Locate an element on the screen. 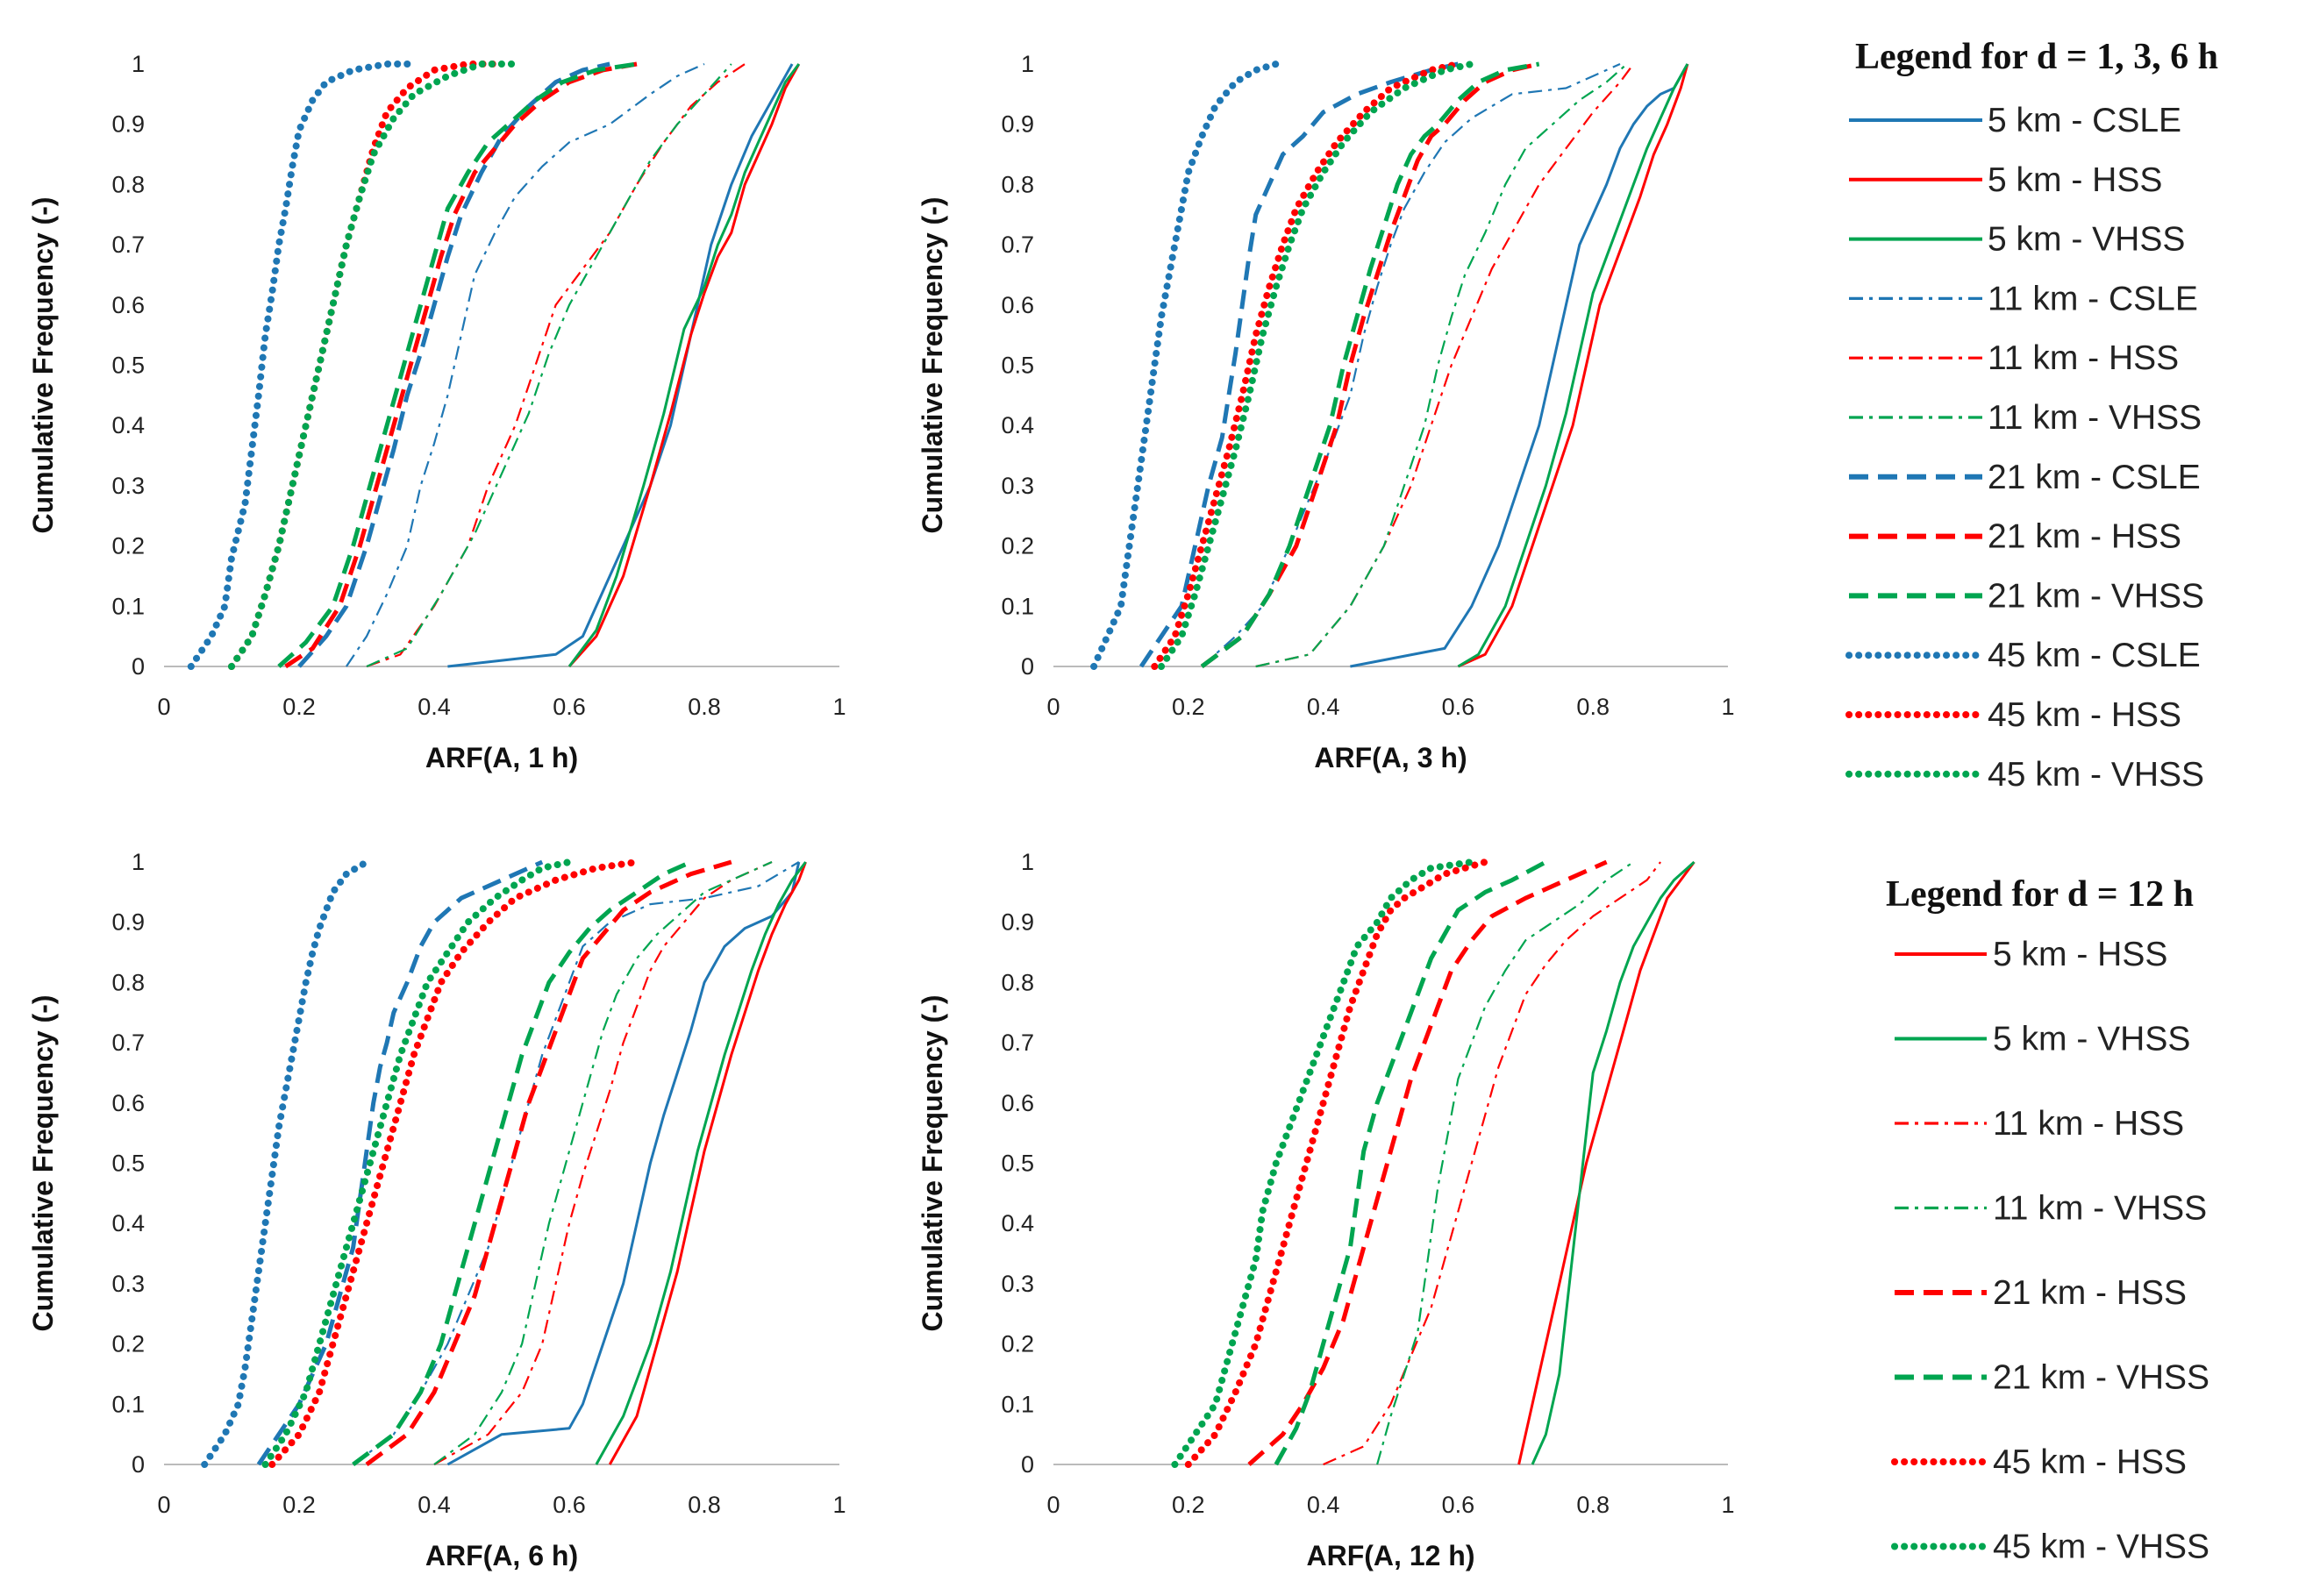 Image resolution: width=2320 pixels, height=1596 pixels. legend-label: 5 km - VHSS is located at coordinates (2087, 240).